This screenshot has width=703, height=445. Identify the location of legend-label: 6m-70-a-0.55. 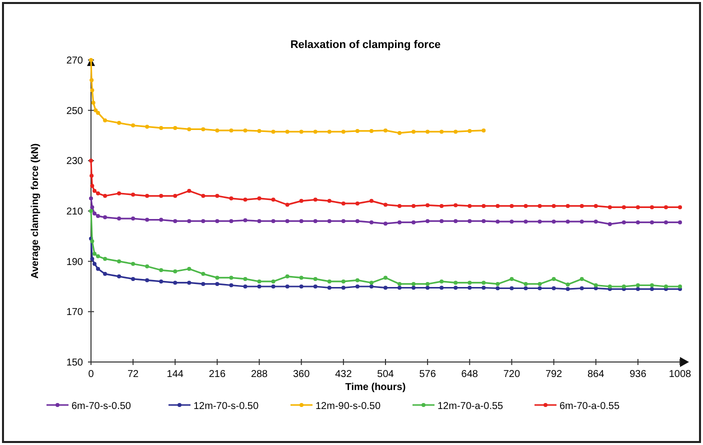
(590, 406).